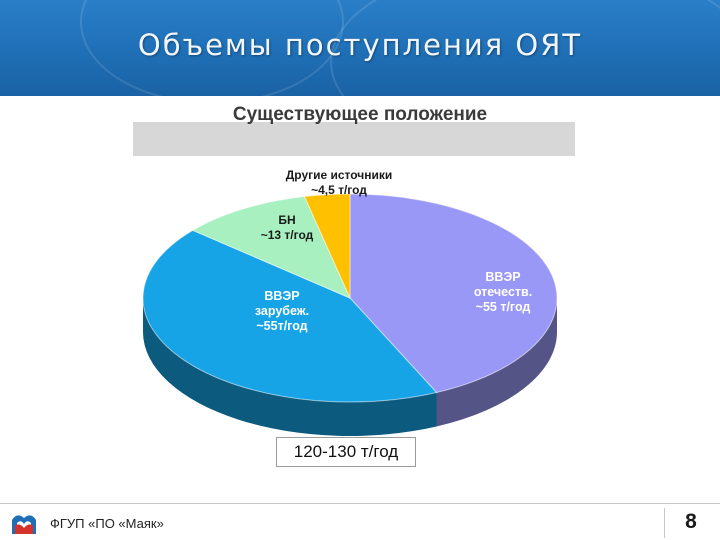 The width and height of the screenshot is (720, 540). I want to click on pie-label-2: БН ~13 т/год, so click(287, 227).